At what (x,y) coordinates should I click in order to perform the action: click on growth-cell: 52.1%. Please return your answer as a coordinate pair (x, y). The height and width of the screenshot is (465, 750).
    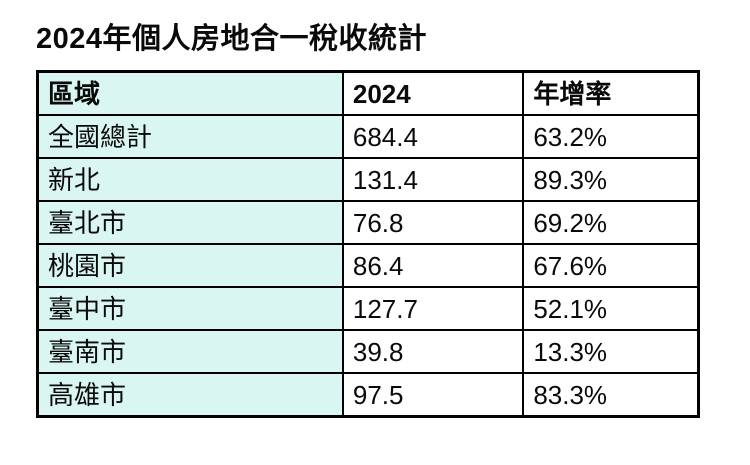
    Looking at the image, I should click on (611, 308).